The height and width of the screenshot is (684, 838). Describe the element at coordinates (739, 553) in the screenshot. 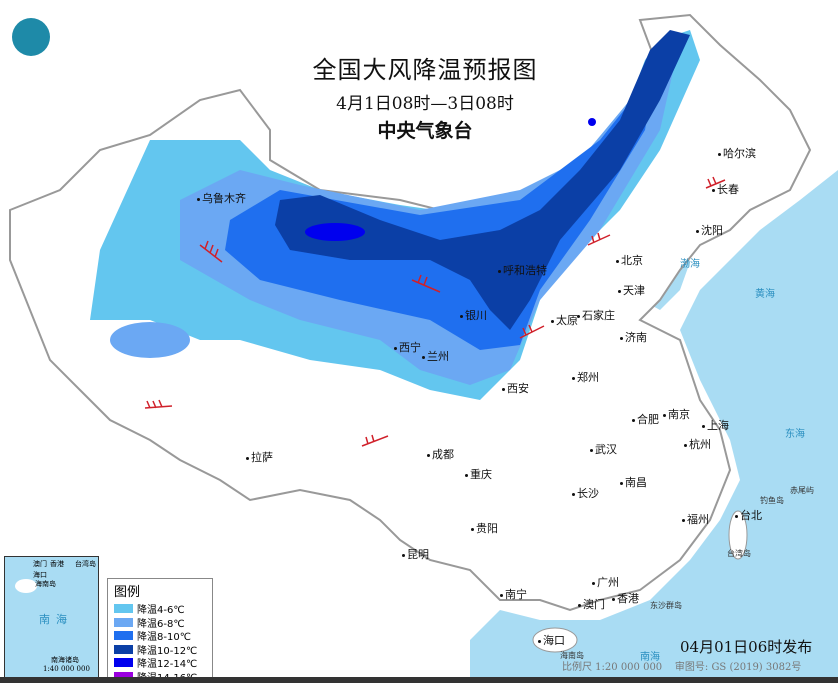

I see `sea-label: 台湾岛` at that location.